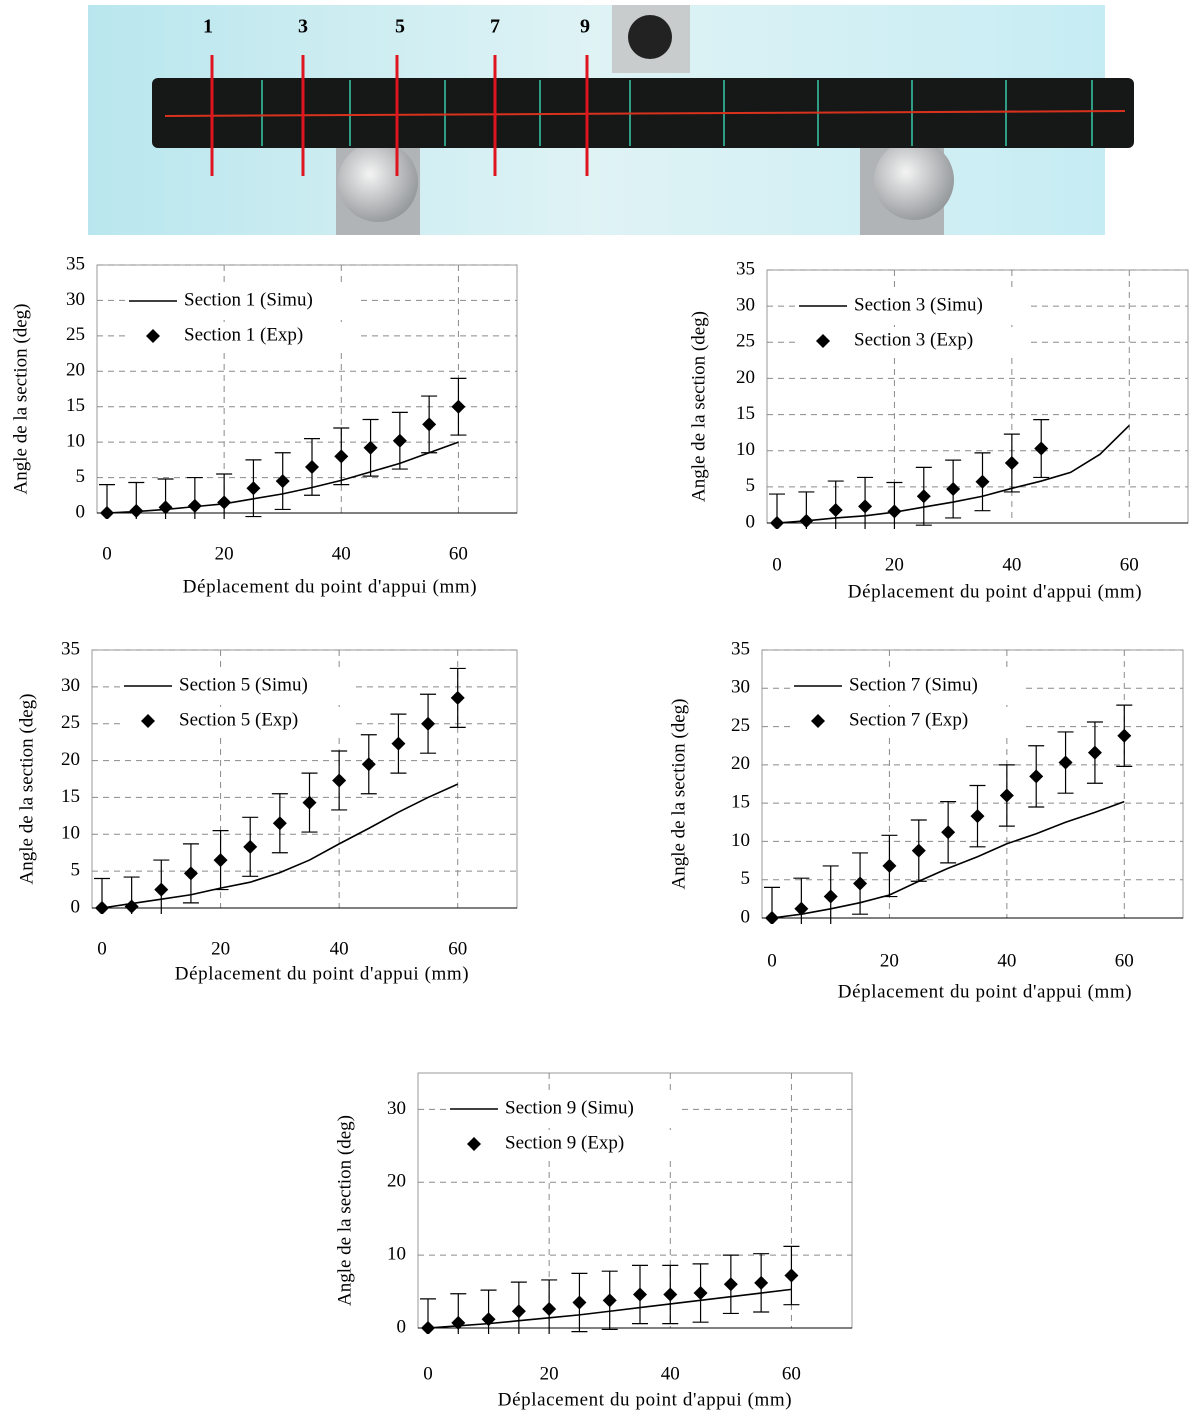  What do you see at coordinates (243, 334) in the screenshot?
I see `legend-label: Section 1 (Exp)` at bounding box center [243, 334].